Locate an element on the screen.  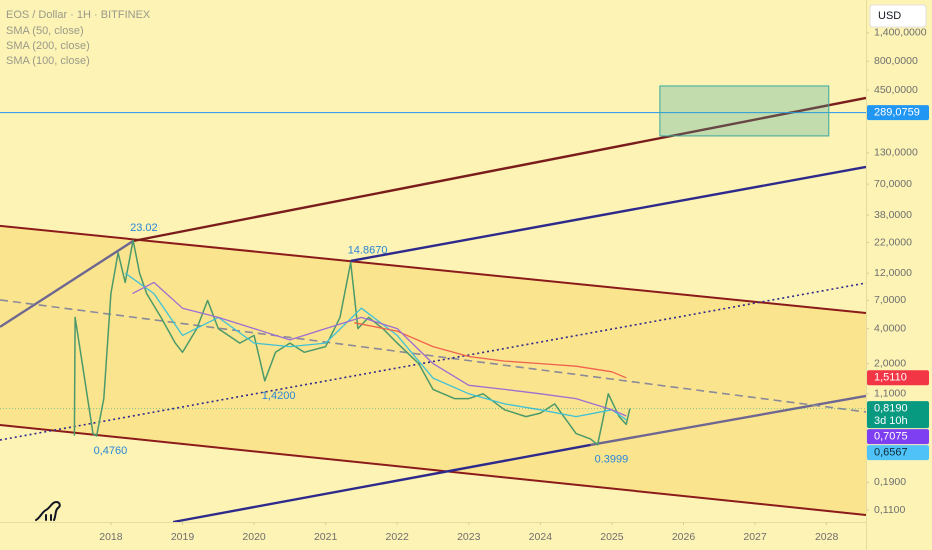
price-tag-label: 289,0759 is located at coordinates (897, 112).